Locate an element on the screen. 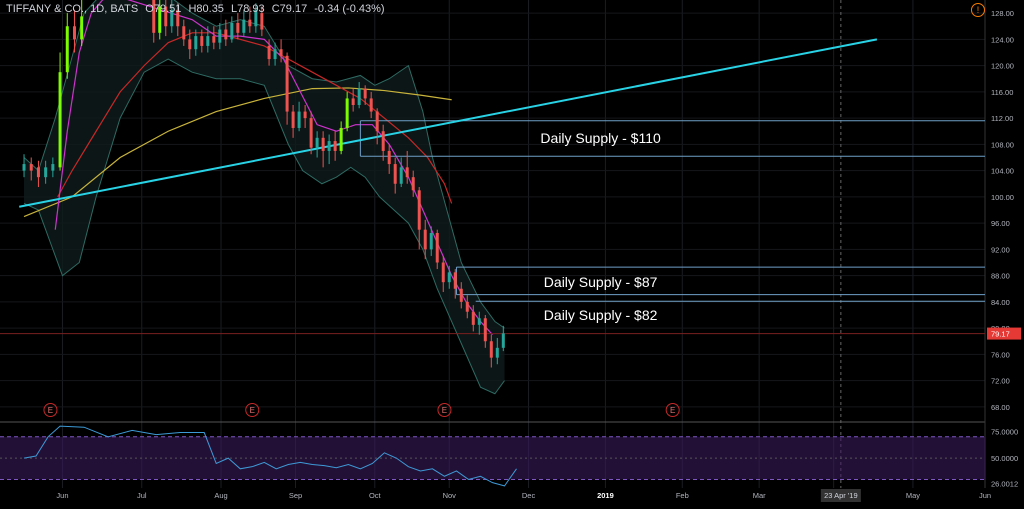 The image size is (1024, 509). x-tick-label: May is located at coordinates (913, 495).